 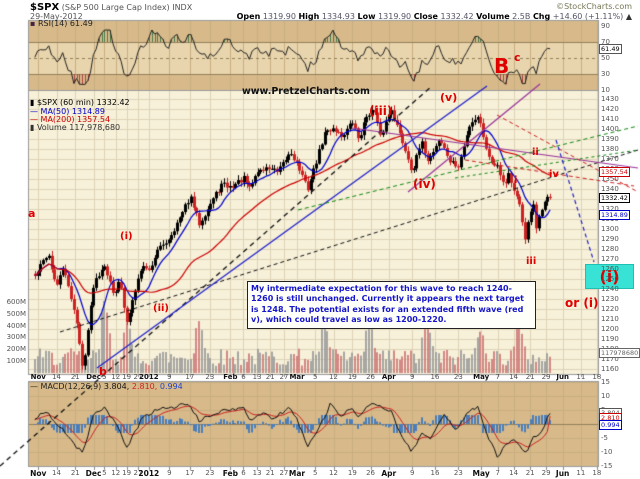 I want to click on legend-ma200-text: MA(200) 1357.54, so click(x=75, y=119).